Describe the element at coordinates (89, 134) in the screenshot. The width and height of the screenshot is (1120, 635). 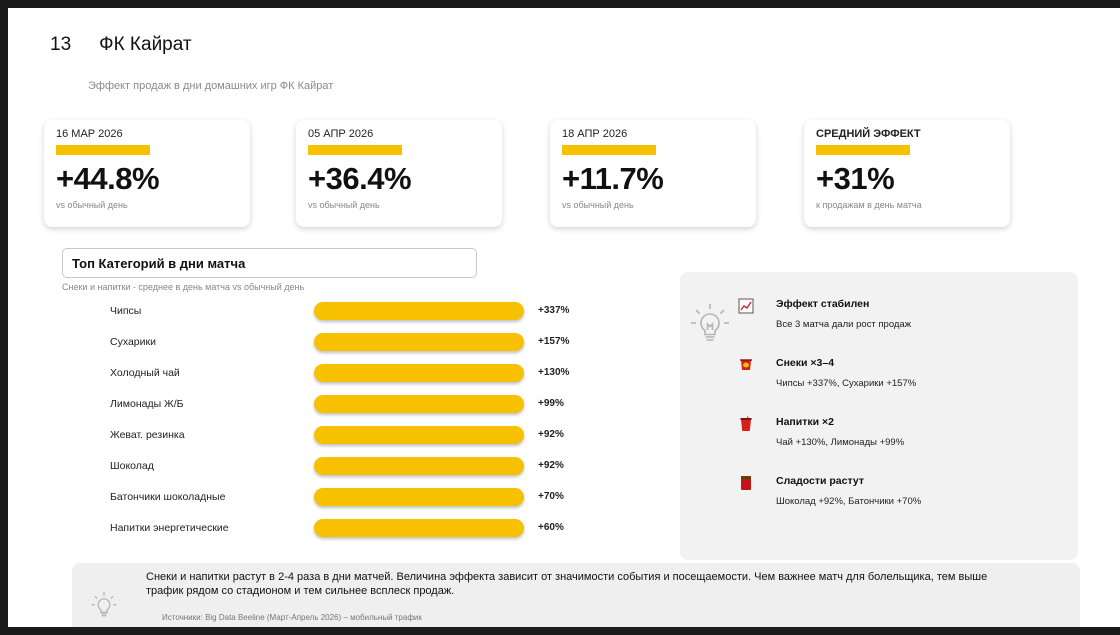
I see `kpi-date: 16 МАР 2026` at that location.